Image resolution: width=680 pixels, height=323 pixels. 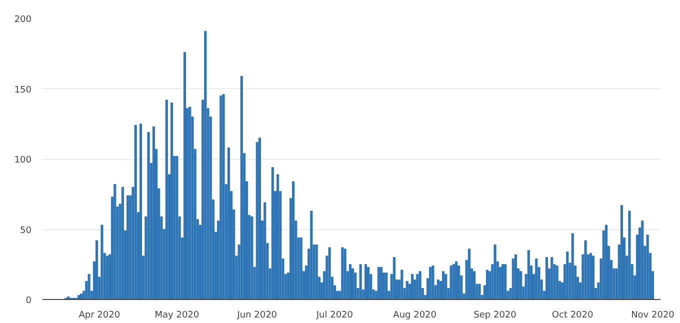 What do you see at coordinates (23, 90) in the screenshot?
I see `y-tick-label: 150` at bounding box center [23, 90].